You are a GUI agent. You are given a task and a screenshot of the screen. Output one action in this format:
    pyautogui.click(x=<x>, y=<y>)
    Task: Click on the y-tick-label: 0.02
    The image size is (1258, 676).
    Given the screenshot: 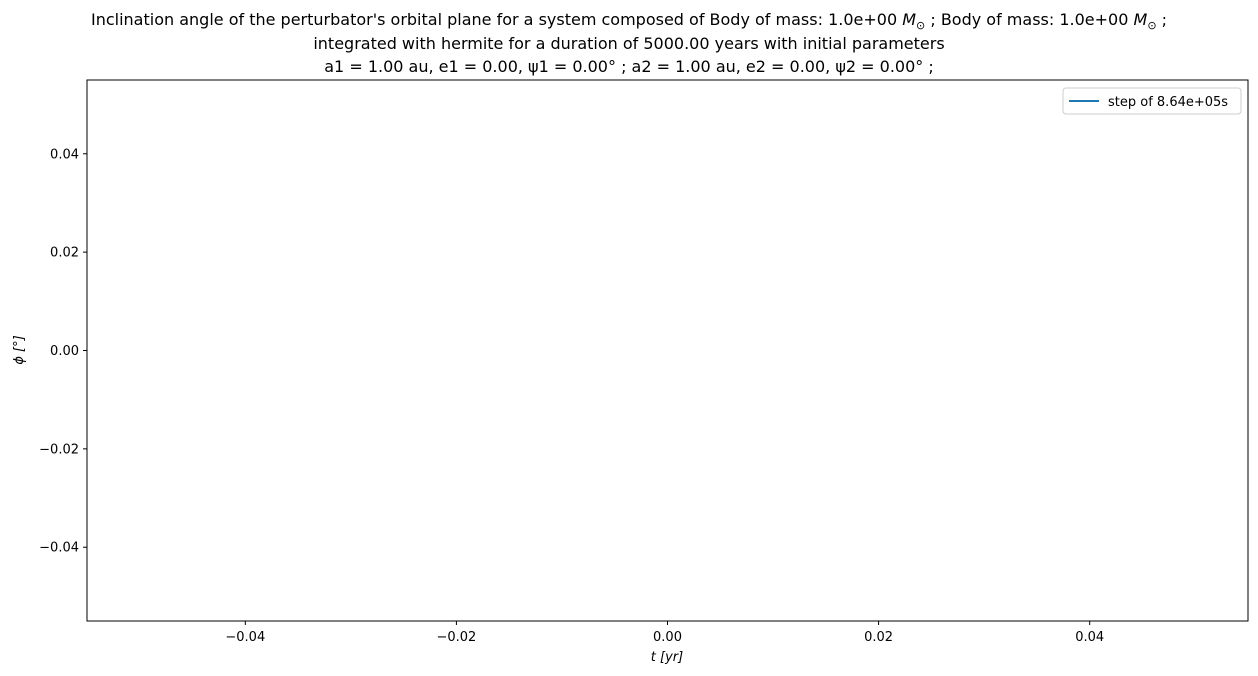 What is the action you would take?
    pyautogui.click(x=64, y=253)
    